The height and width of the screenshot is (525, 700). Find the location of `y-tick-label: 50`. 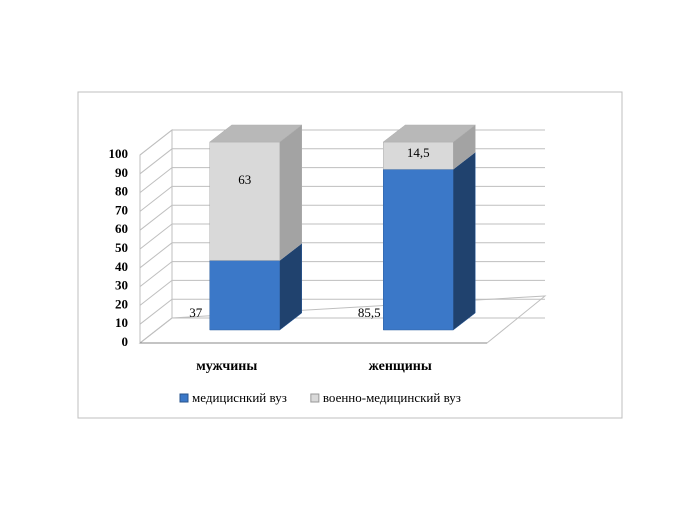

y-tick-label: 50 is located at coordinates (121, 247).